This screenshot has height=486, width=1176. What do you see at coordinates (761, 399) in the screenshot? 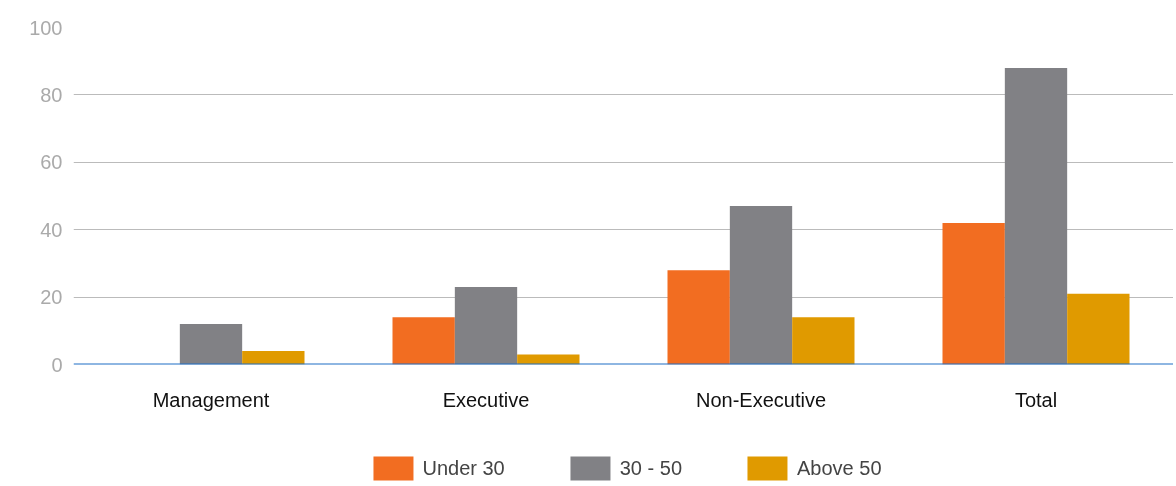
I see `x-tick-label: Non-Executive` at bounding box center [761, 399].